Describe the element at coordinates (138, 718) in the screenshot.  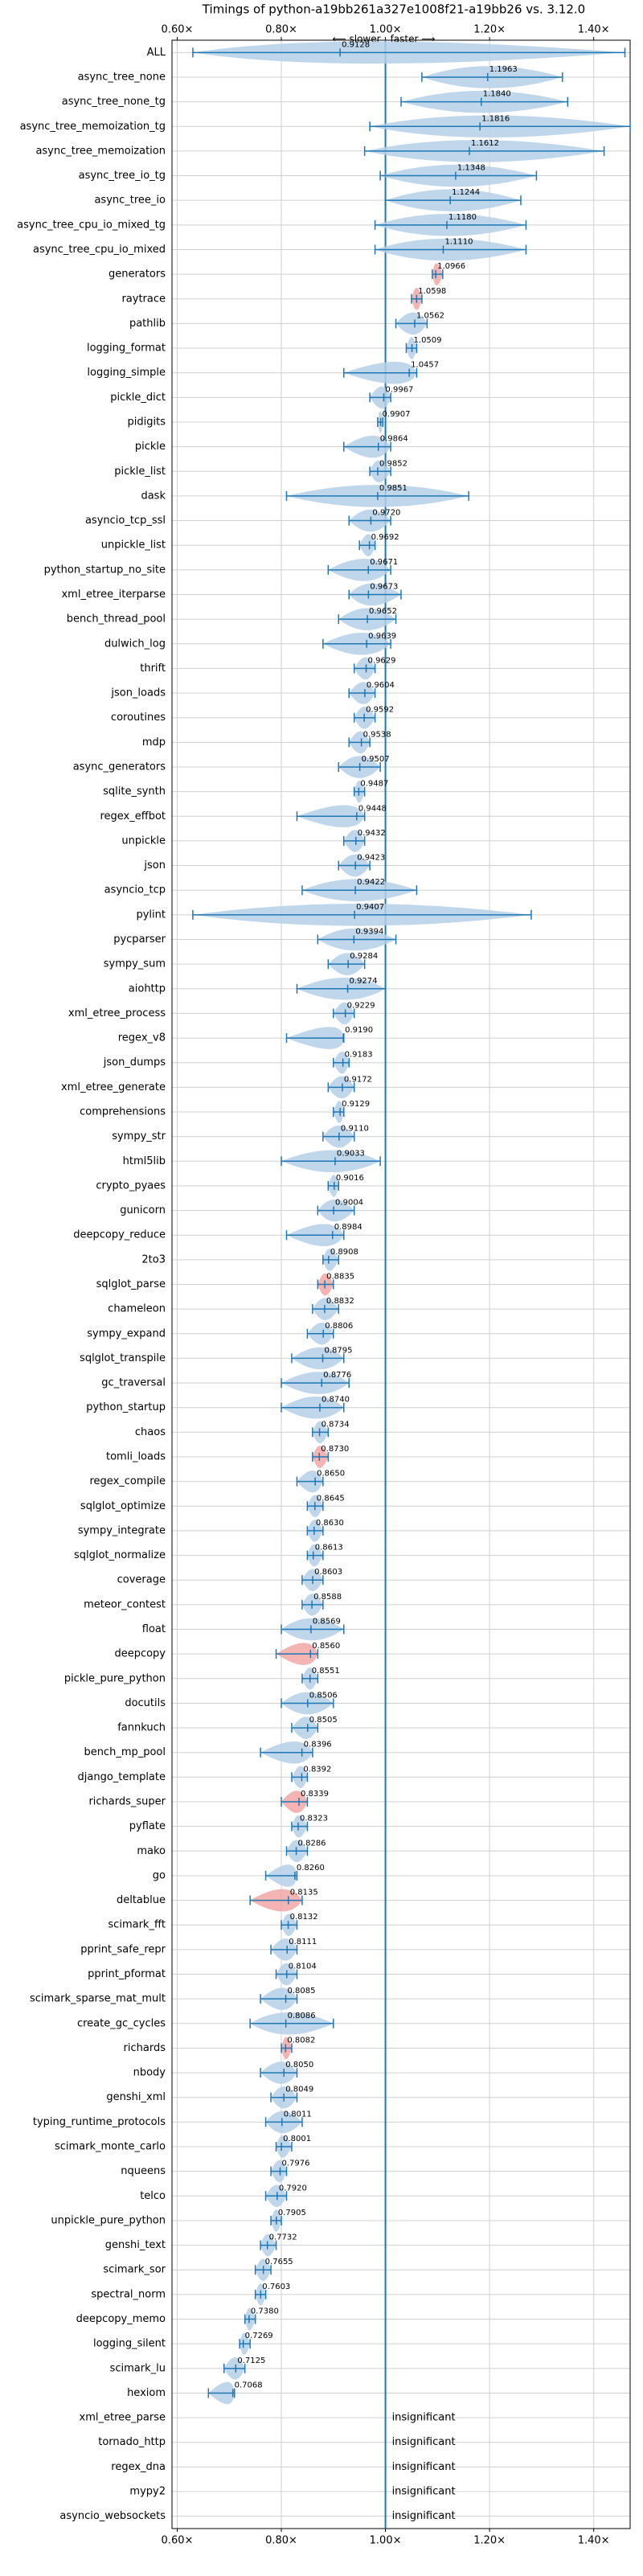
I see `category-label: coroutines` at that location.